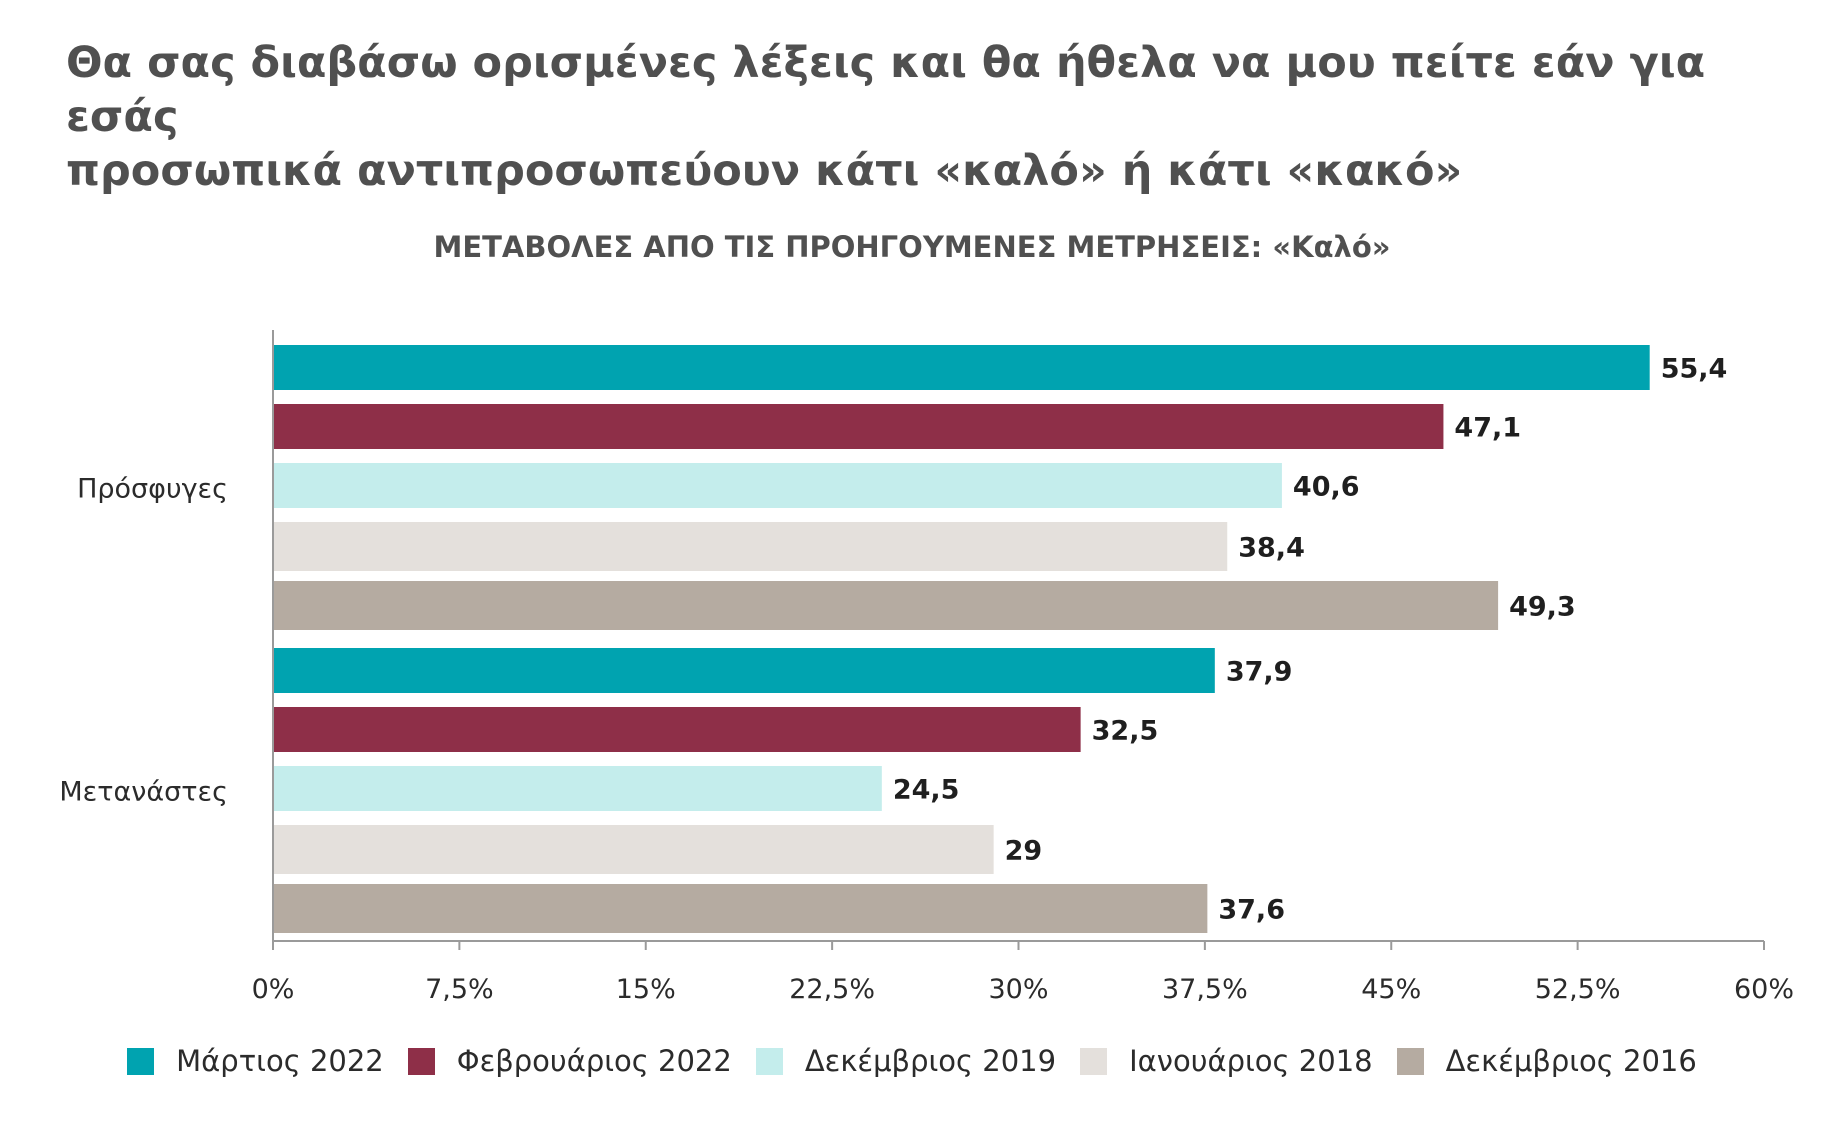  I want to click on data-label: 37,6, so click(1251, 910).